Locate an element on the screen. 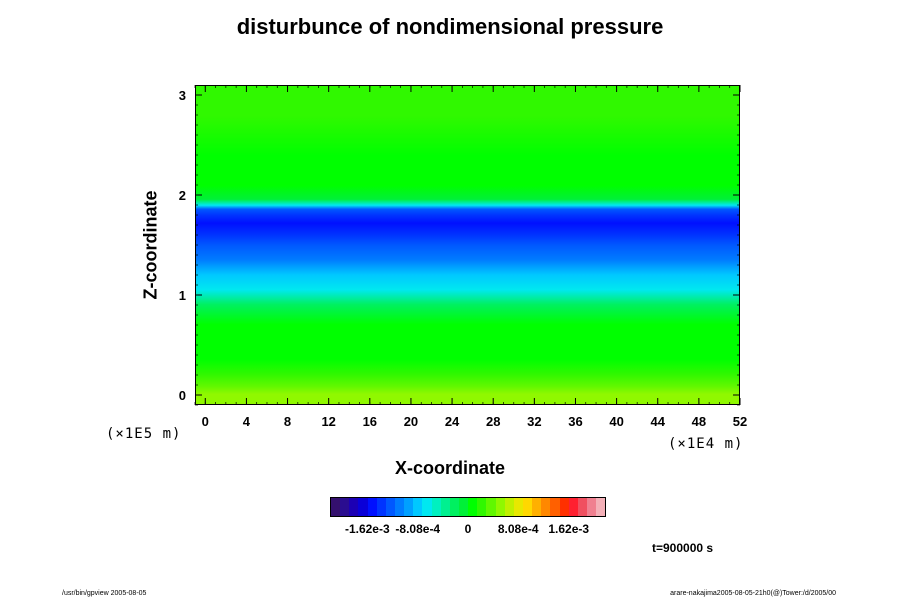 The height and width of the screenshot is (600, 900). y-tick-label: 1 is located at coordinates (182, 295).